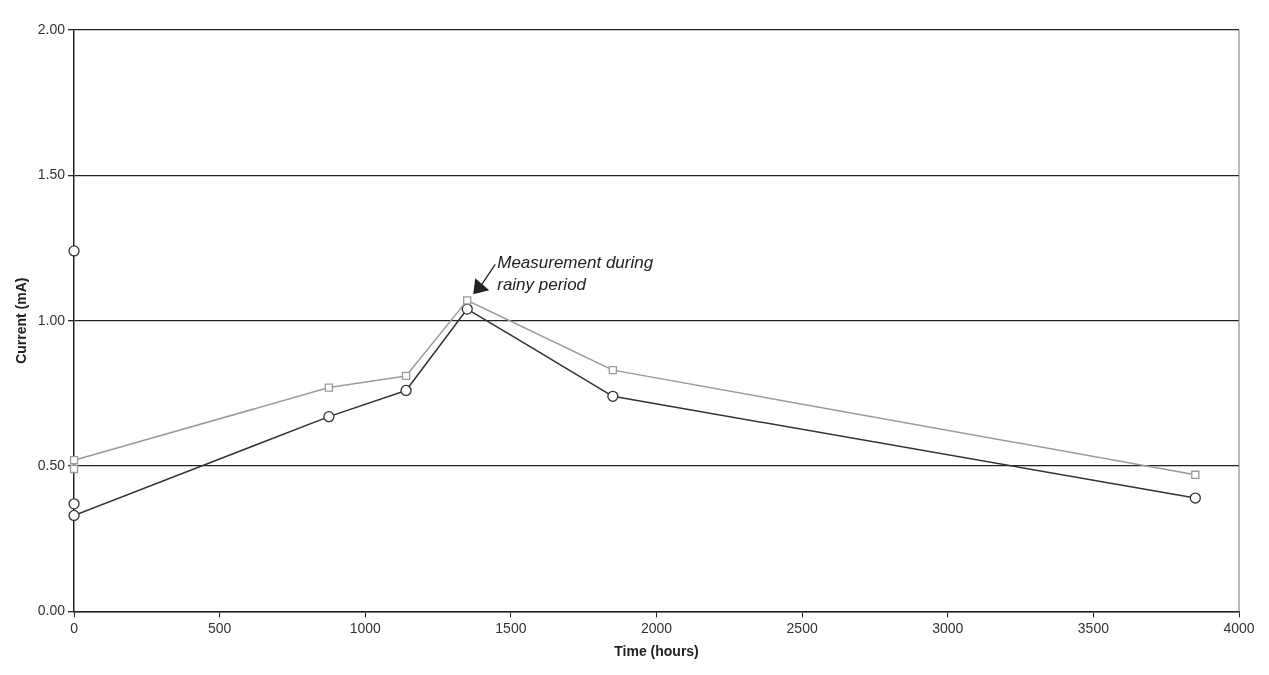 The width and height of the screenshot is (1269, 675). Describe the element at coordinates (1239, 627) in the screenshot. I see `x-tick-label: 4000` at that location.